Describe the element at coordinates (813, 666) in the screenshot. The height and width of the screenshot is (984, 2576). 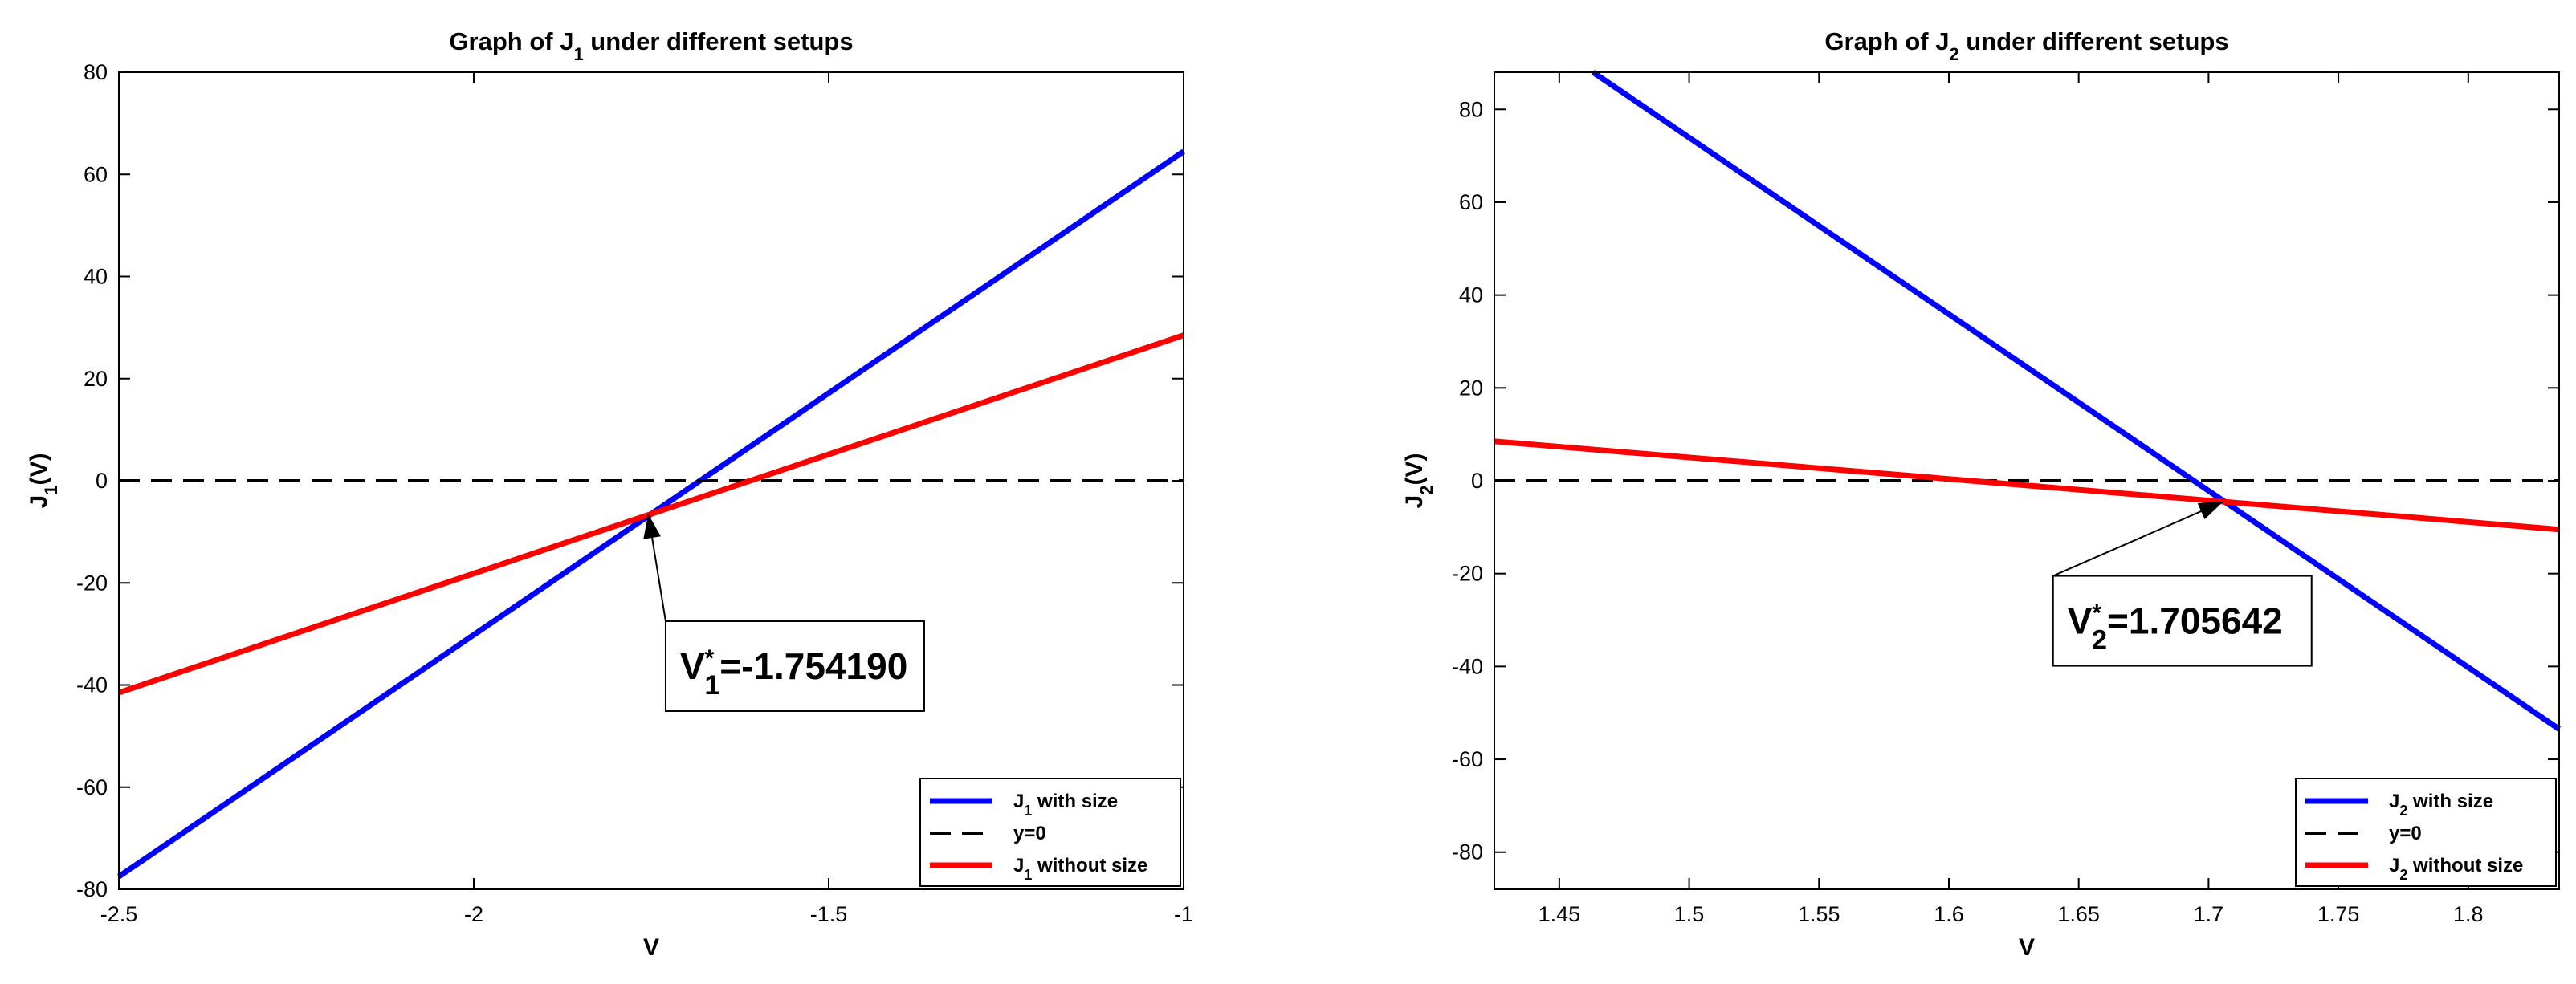
I see `annotation-value: =-1.754190` at that location.